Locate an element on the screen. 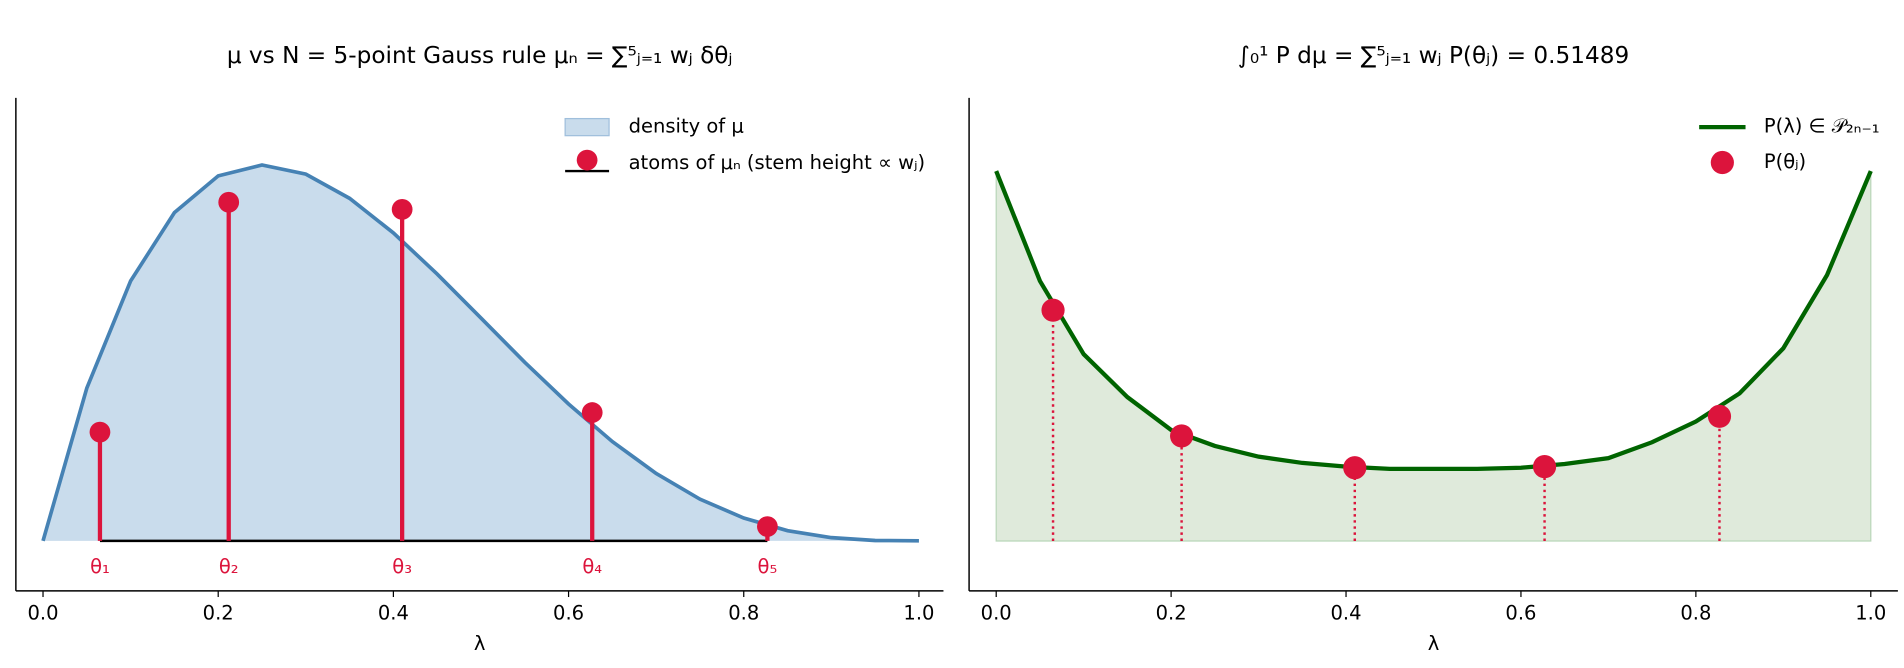  stem-label: θ₃ is located at coordinates (402, 566).